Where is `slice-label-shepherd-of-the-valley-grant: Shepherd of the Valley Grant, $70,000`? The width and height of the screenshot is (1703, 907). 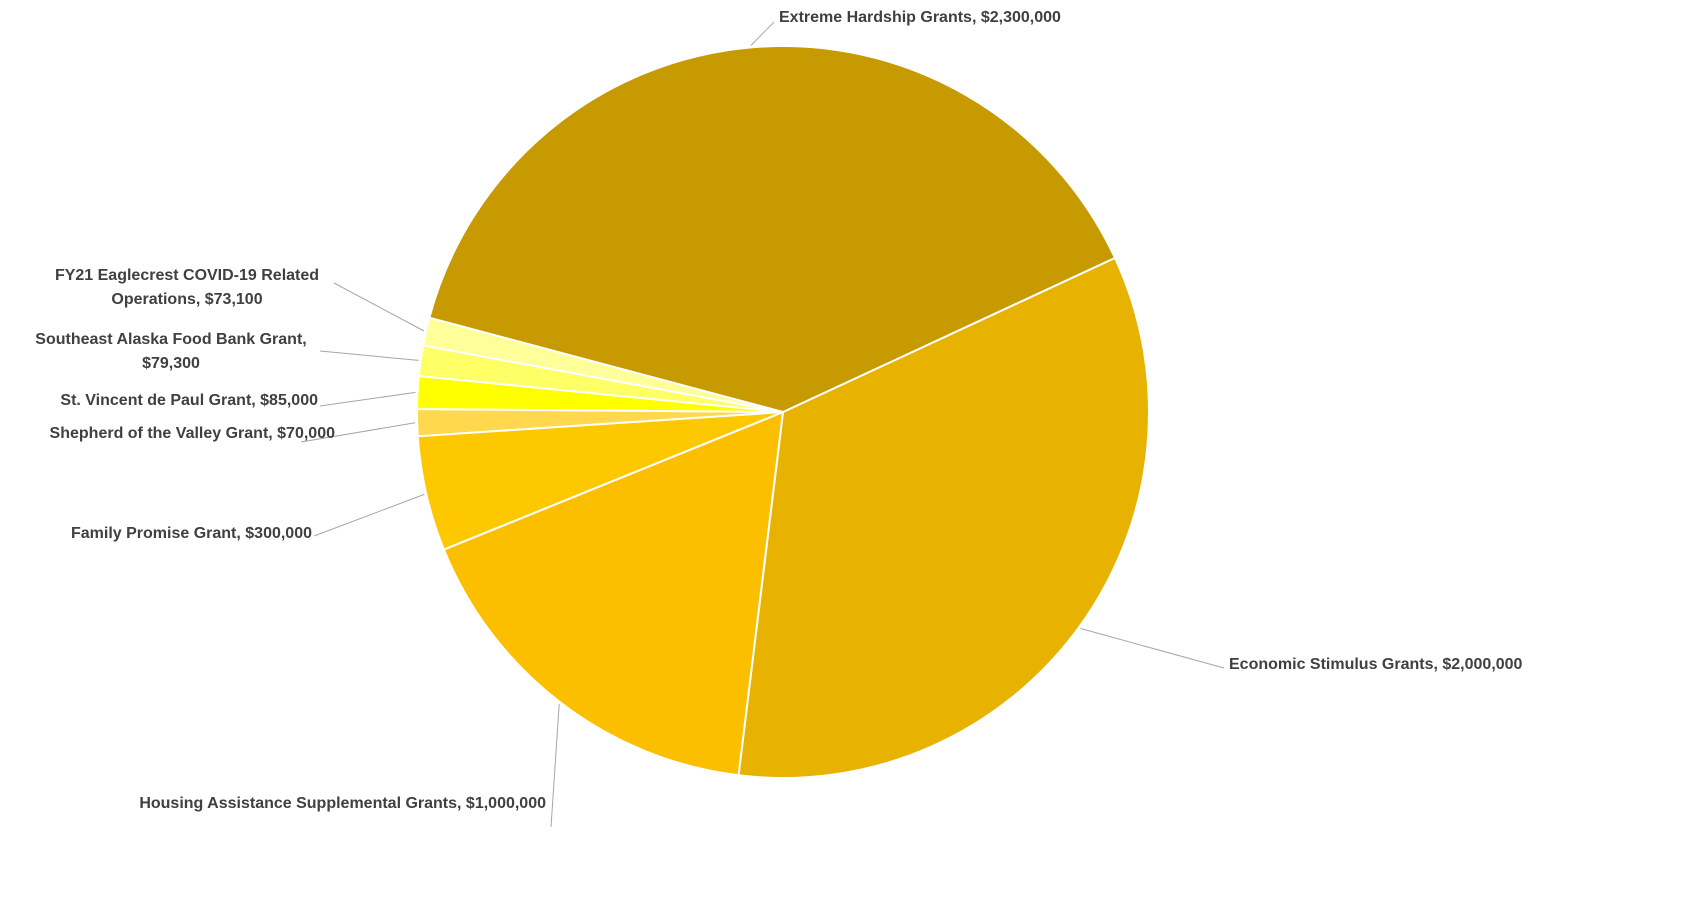 slice-label-shepherd-of-the-valley-grant: Shepherd of the Valley Grant, $70,000 is located at coordinates (193, 433).